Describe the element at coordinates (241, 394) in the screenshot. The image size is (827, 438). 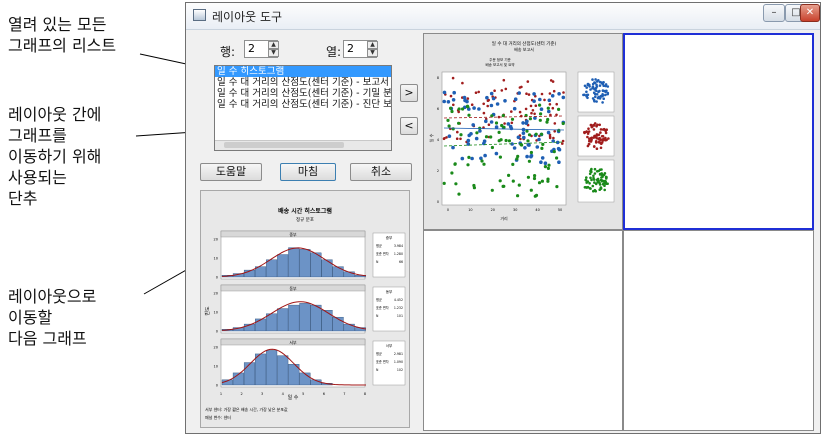
I see `hist-xtick-label: 2` at that location.